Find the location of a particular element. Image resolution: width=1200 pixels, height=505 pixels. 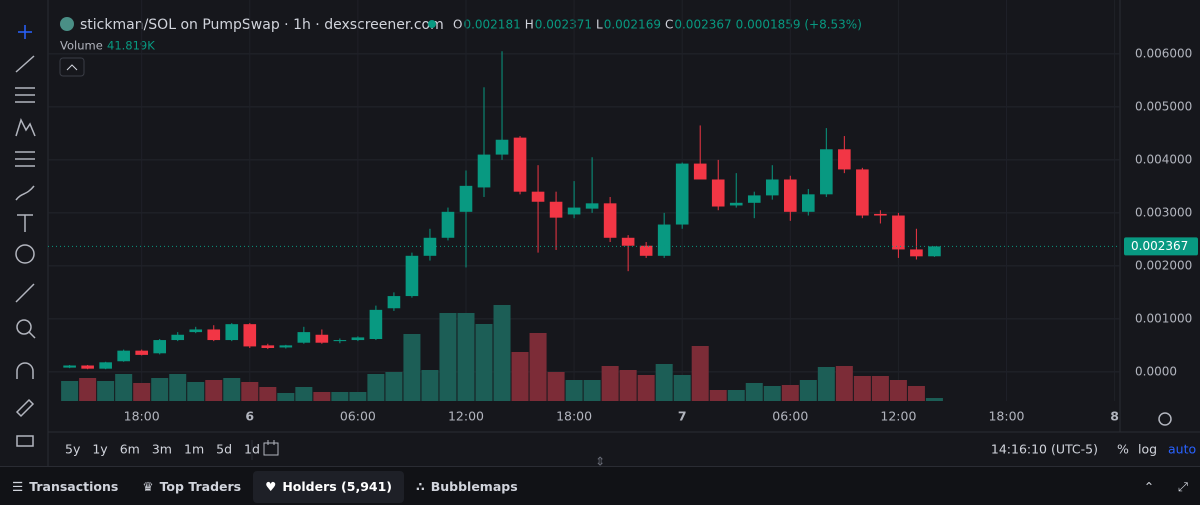

ohlc-key: L is located at coordinates (599, 25).